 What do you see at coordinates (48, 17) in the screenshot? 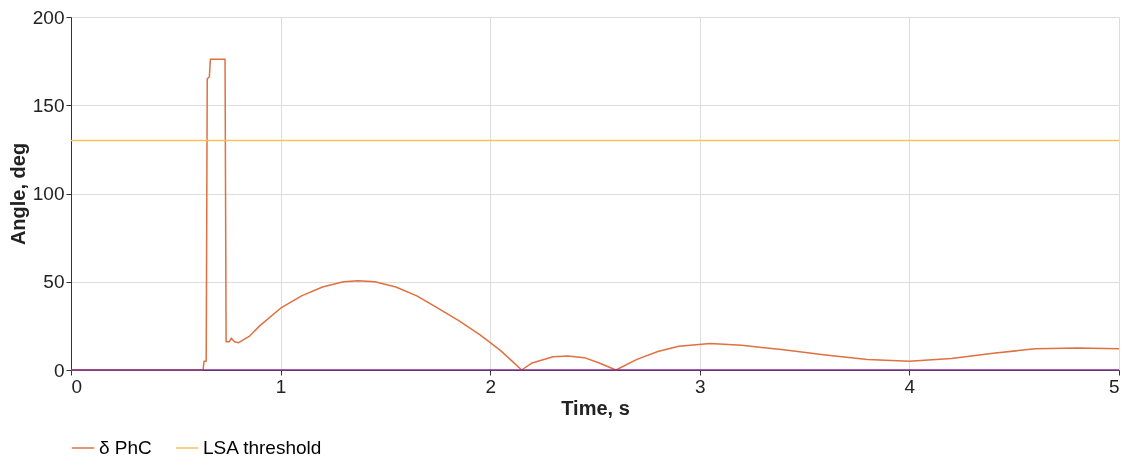
I see `y-tick-label: 200` at bounding box center [48, 17].